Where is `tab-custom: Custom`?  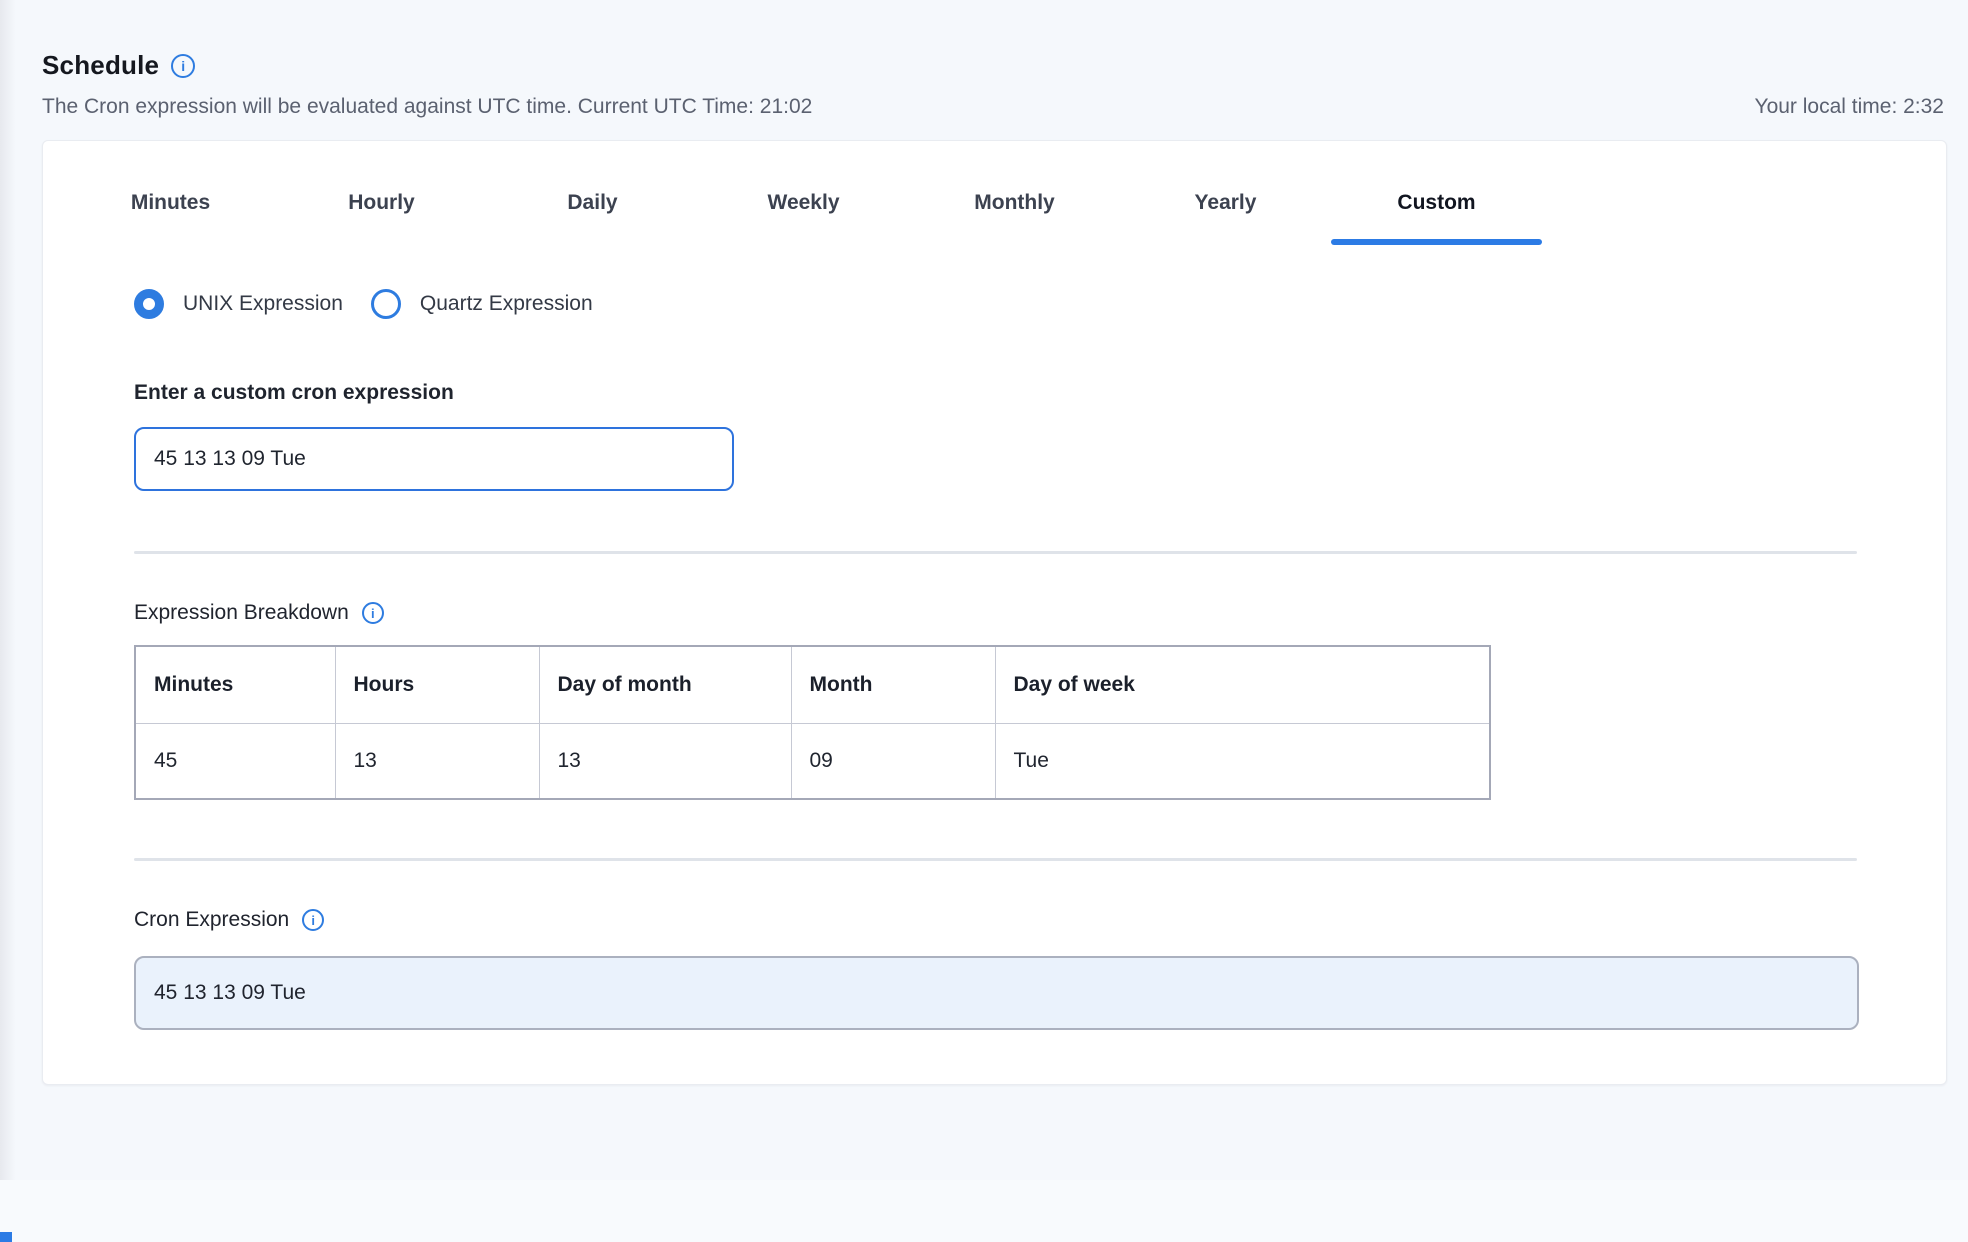
tab-custom: Custom is located at coordinates (1436, 217).